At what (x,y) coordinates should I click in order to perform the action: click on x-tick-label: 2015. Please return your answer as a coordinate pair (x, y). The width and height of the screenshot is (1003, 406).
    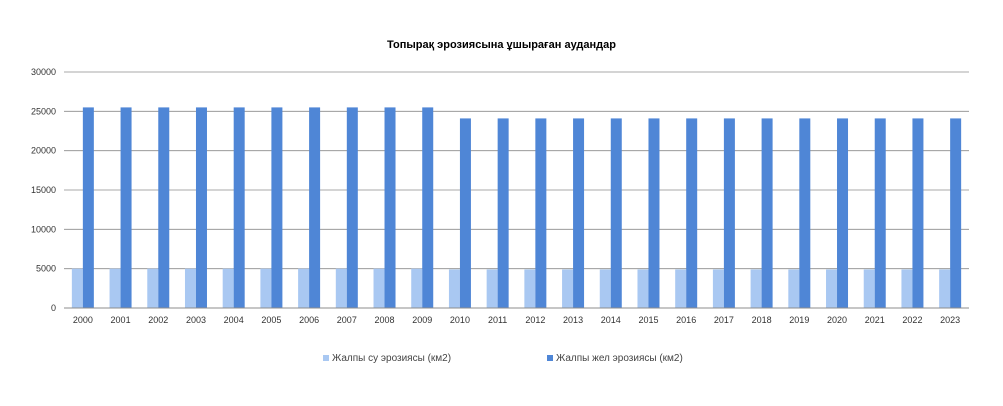
    Looking at the image, I should click on (648, 320).